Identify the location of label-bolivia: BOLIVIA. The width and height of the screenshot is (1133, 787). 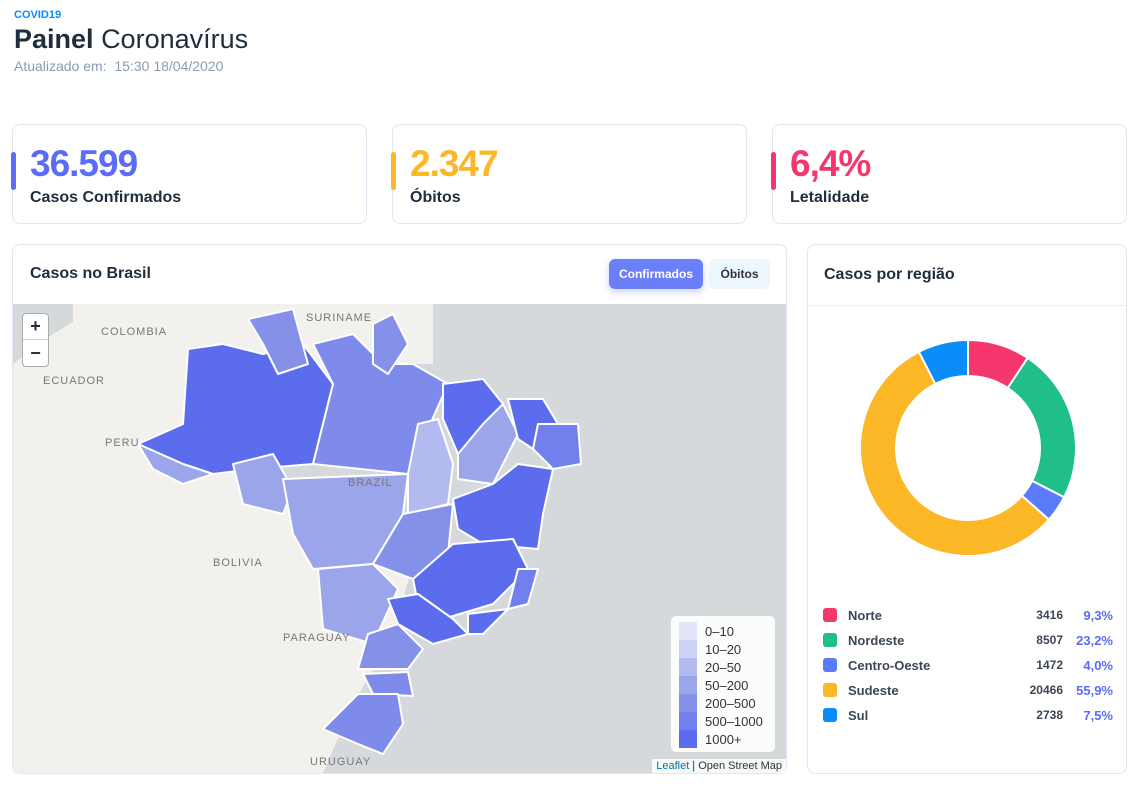
(238, 563).